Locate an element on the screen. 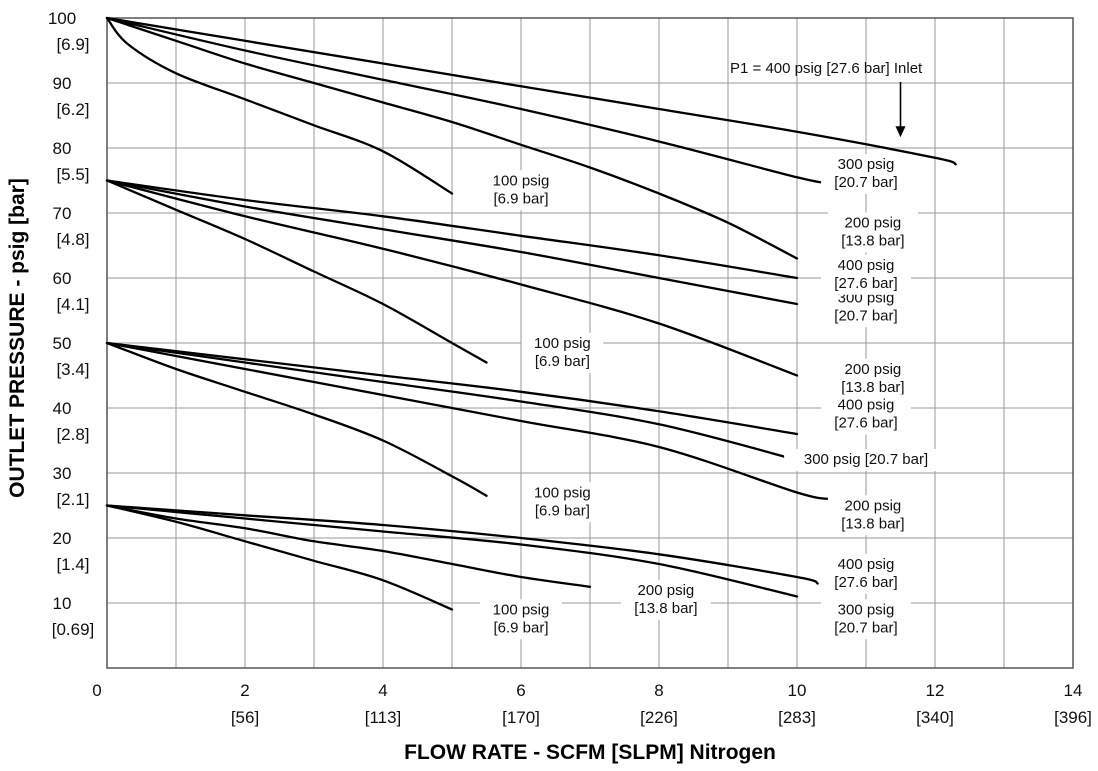 This screenshot has height=771, width=1098. x-axis-title: FLOW RATE - SCFM [SLPM] Nitrogen is located at coordinates (590, 752).